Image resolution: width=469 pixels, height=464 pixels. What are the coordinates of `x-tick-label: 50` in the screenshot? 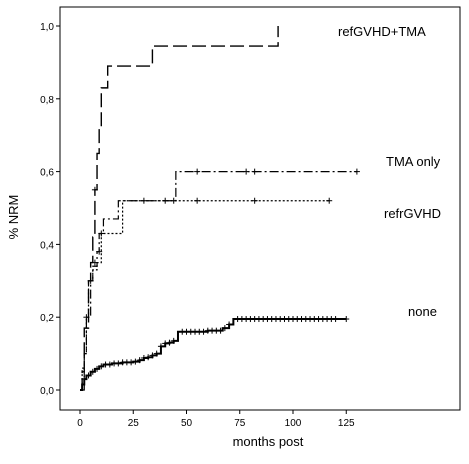 It's located at (187, 423).